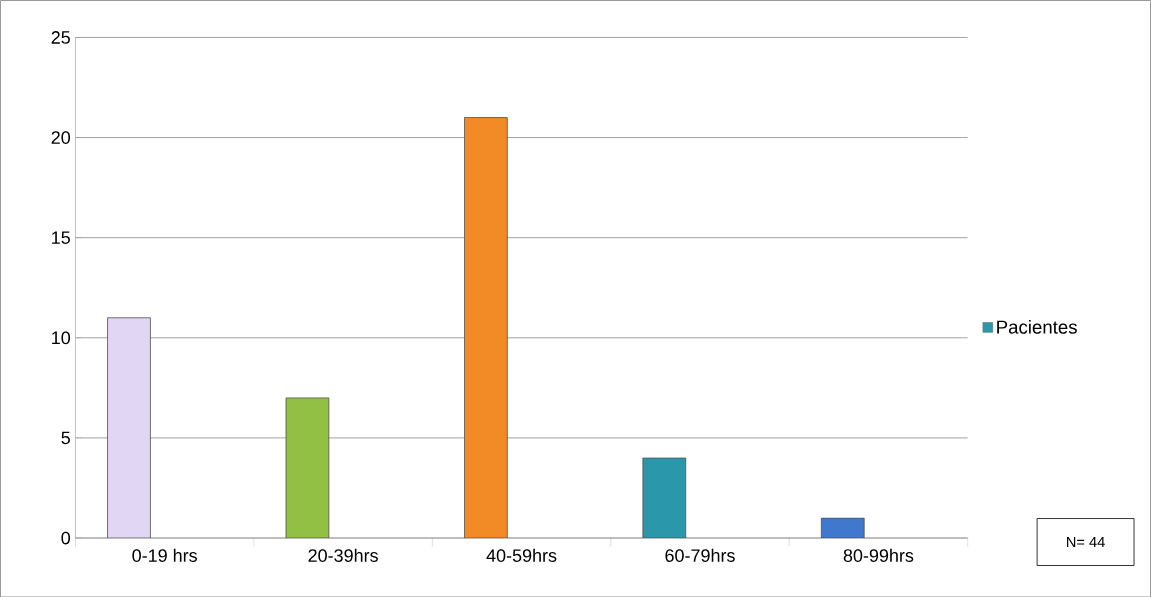 This screenshot has height=597, width=1151. I want to click on y-tick-label: 20, so click(61, 137).